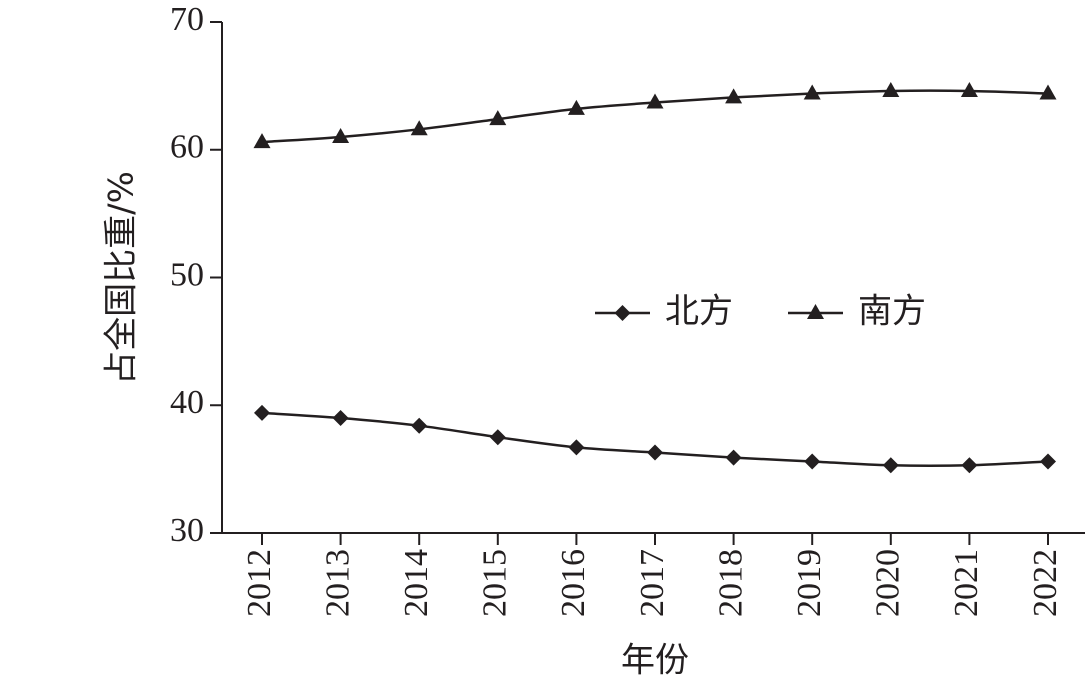 Image resolution: width=1089 pixels, height=690 pixels. Describe the element at coordinates (730, 583) in the screenshot. I see `x-tick-label: 2018` at that location.